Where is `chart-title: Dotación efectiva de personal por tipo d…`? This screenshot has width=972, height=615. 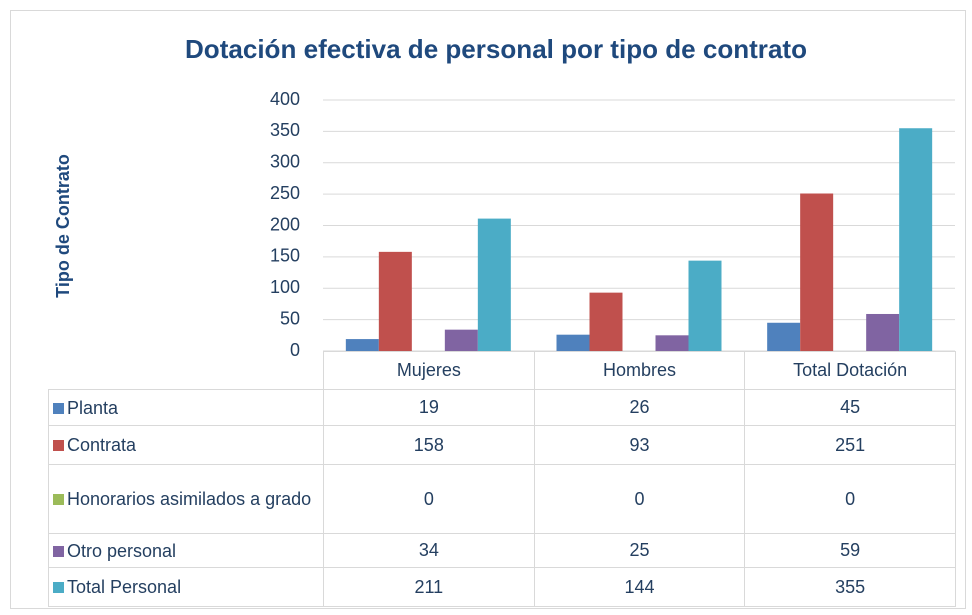
chart-title: Dotación efectiva de personal por tipo d… is located at coordinates (496, 49).